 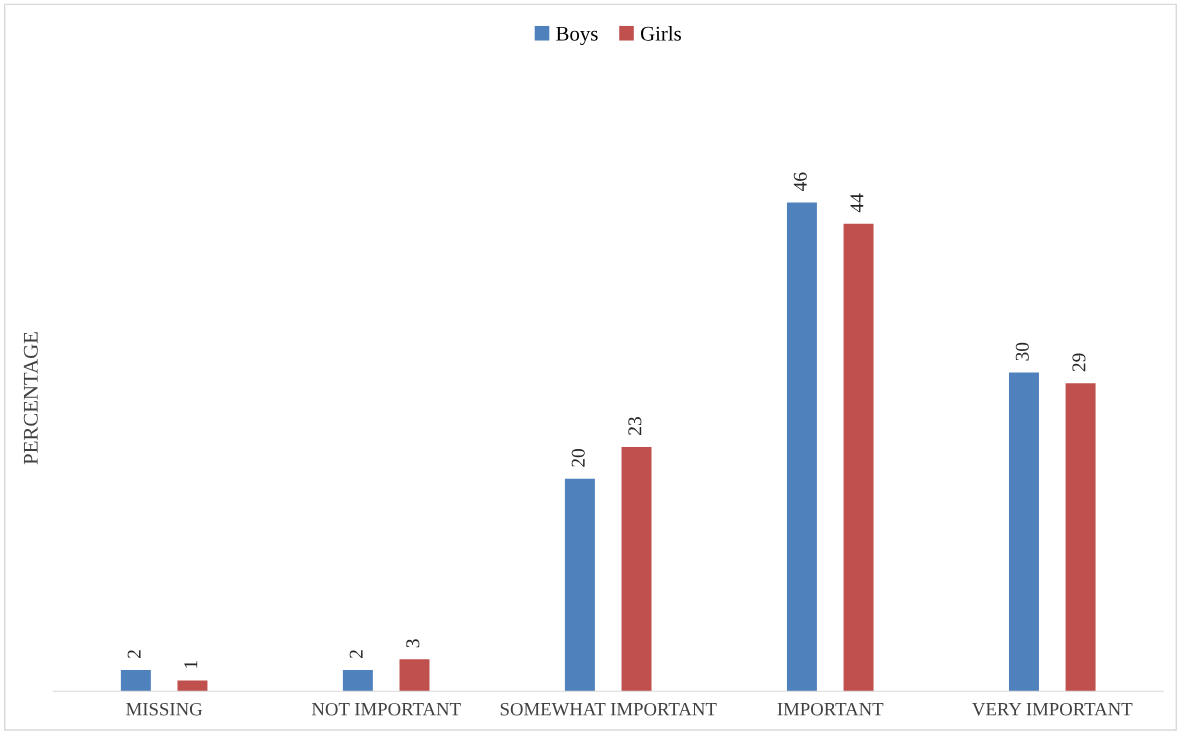 What do you see at coordinates (578, 457) in the screenshot?
I see `data-label: 20` at bounding box center [578, 457].